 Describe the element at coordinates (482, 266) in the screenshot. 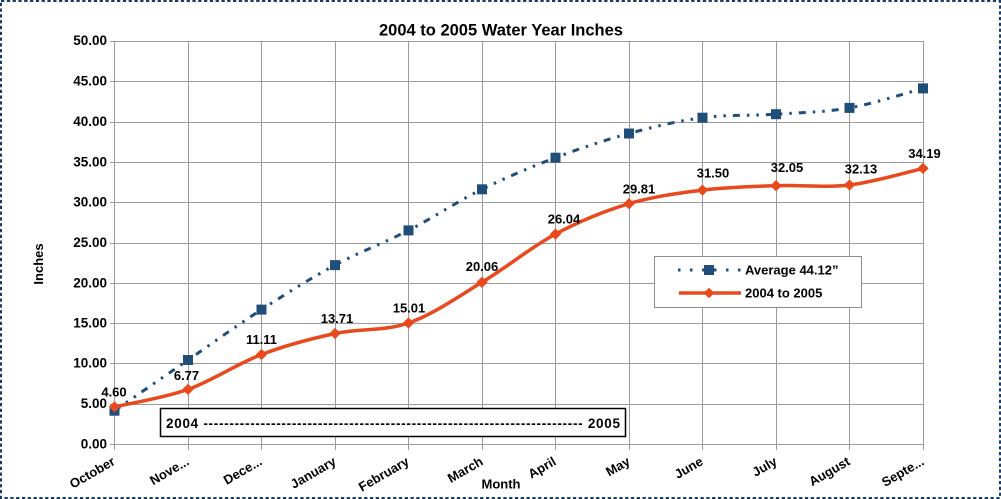

I see `svg-text: 20.06` at that location.